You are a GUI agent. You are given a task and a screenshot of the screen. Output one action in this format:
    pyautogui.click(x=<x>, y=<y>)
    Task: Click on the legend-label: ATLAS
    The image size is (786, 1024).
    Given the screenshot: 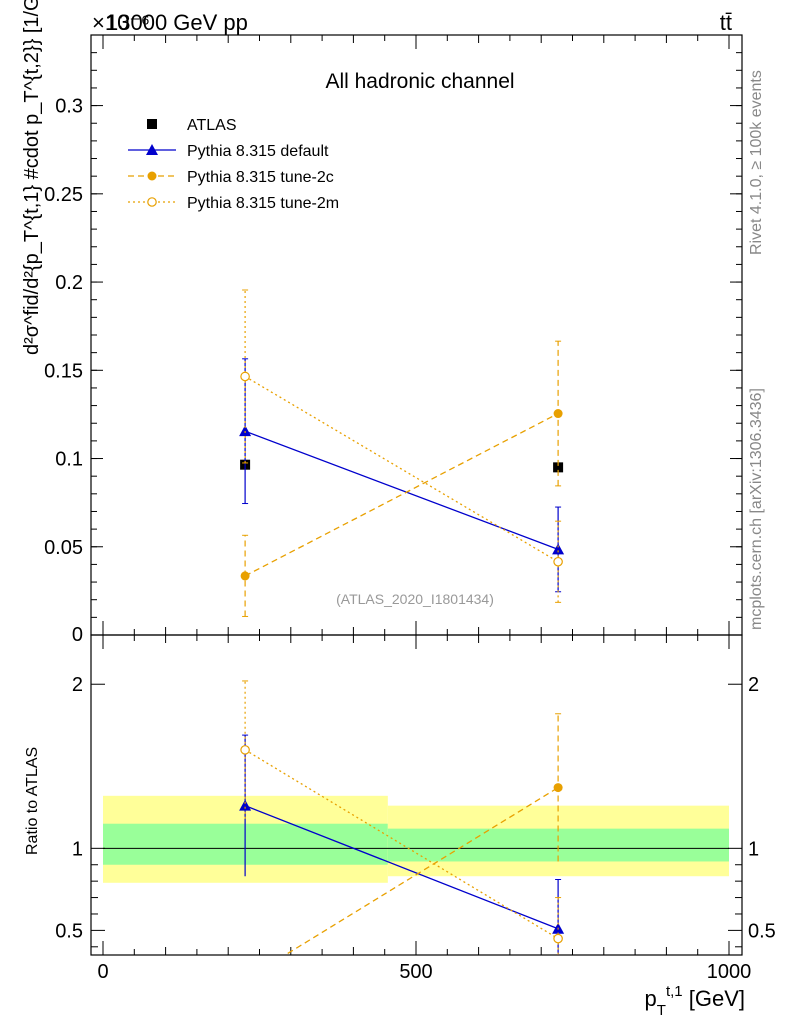 What is the action you would take?
    pyautogui.click(x=212, y=125)
    